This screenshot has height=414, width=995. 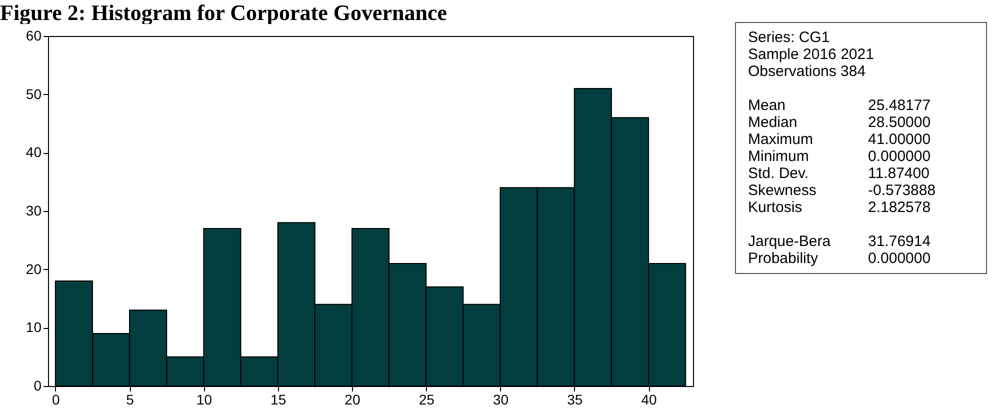 What do you see at coordinates (352, 400) in the screenshot?
I see `x-tick-label: 20` at bounding box center [352, 400].